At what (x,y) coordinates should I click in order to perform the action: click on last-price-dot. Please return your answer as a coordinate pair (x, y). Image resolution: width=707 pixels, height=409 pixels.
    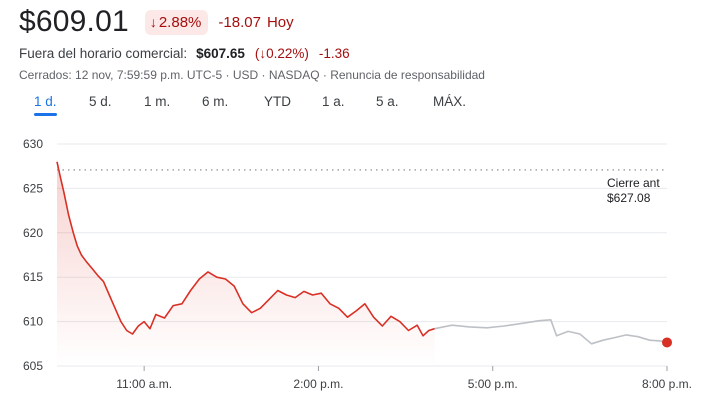
    Looking at the image, I should click on (667, 342).